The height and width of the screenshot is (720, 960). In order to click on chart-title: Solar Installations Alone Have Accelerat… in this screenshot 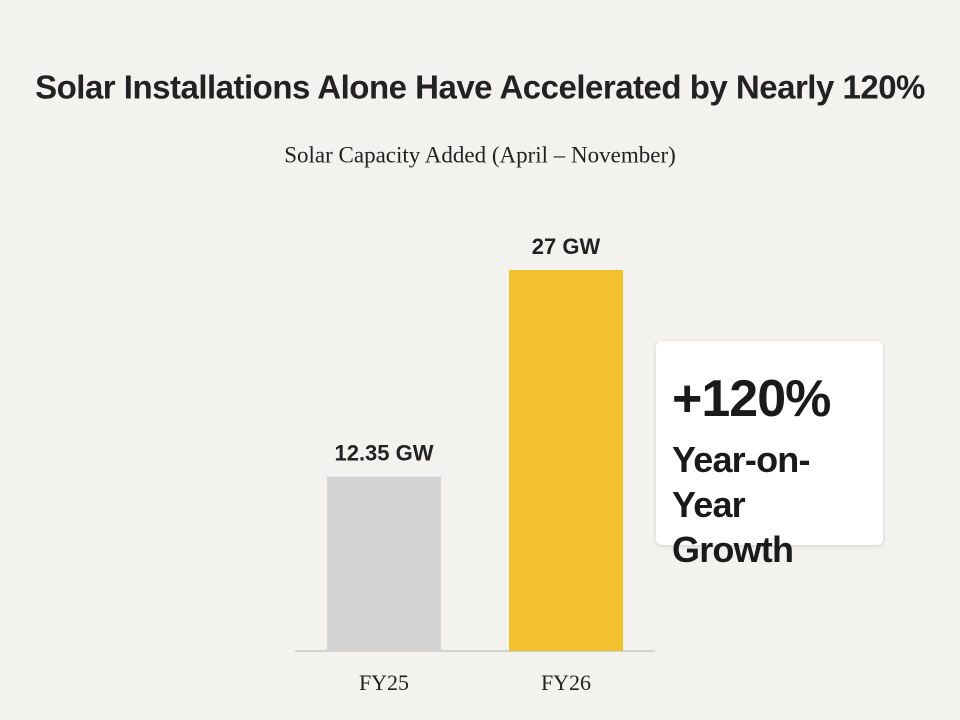, I will do `click(480, 87)`.